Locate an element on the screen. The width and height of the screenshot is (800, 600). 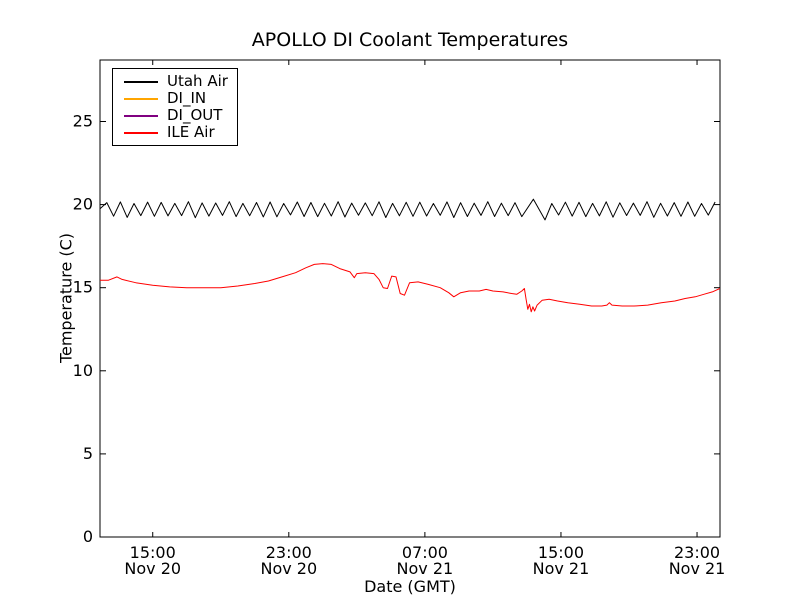
y-tick-label: 25 is located at coordinates (83, 120).